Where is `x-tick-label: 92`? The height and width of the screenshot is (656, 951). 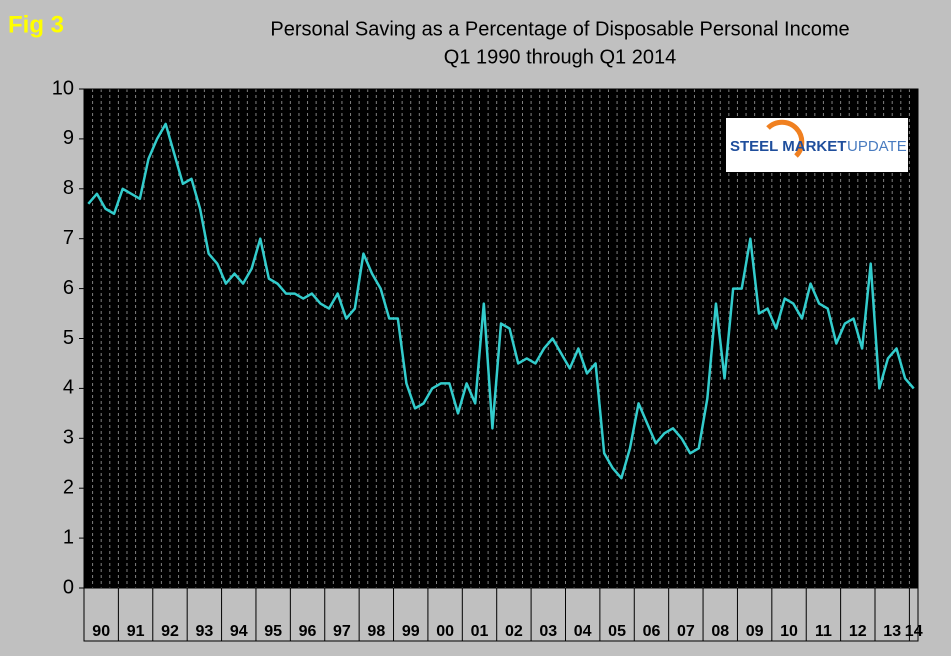 x-tick-label: 92 is located at coordinates (170, 631).